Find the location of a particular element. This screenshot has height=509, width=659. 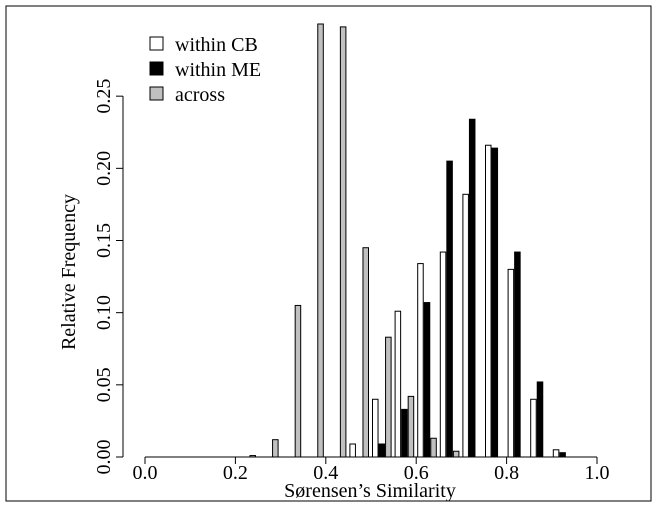

legend: within CB within ME across is located at coordinates (205, 70).